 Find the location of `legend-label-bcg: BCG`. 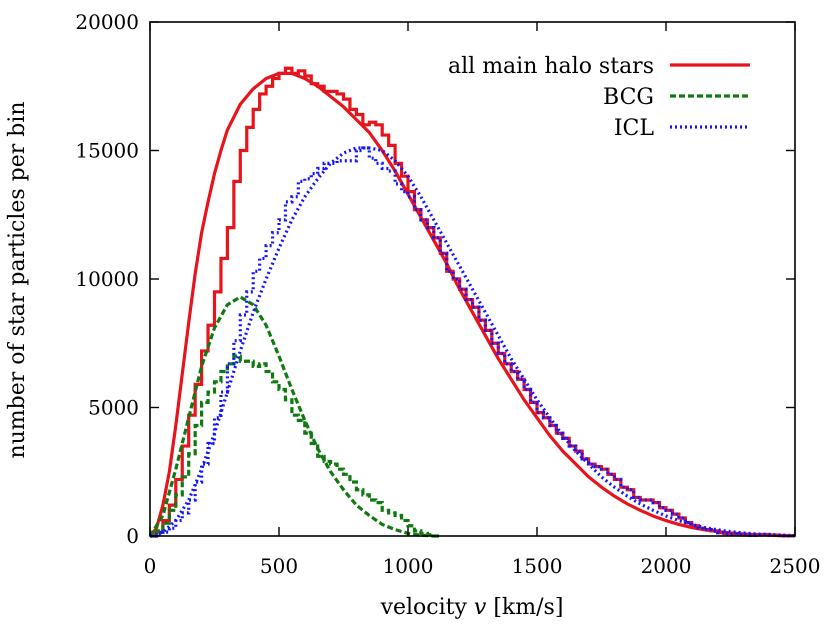

legend-label-bcg: BCG is located at coordinates (628, 97).